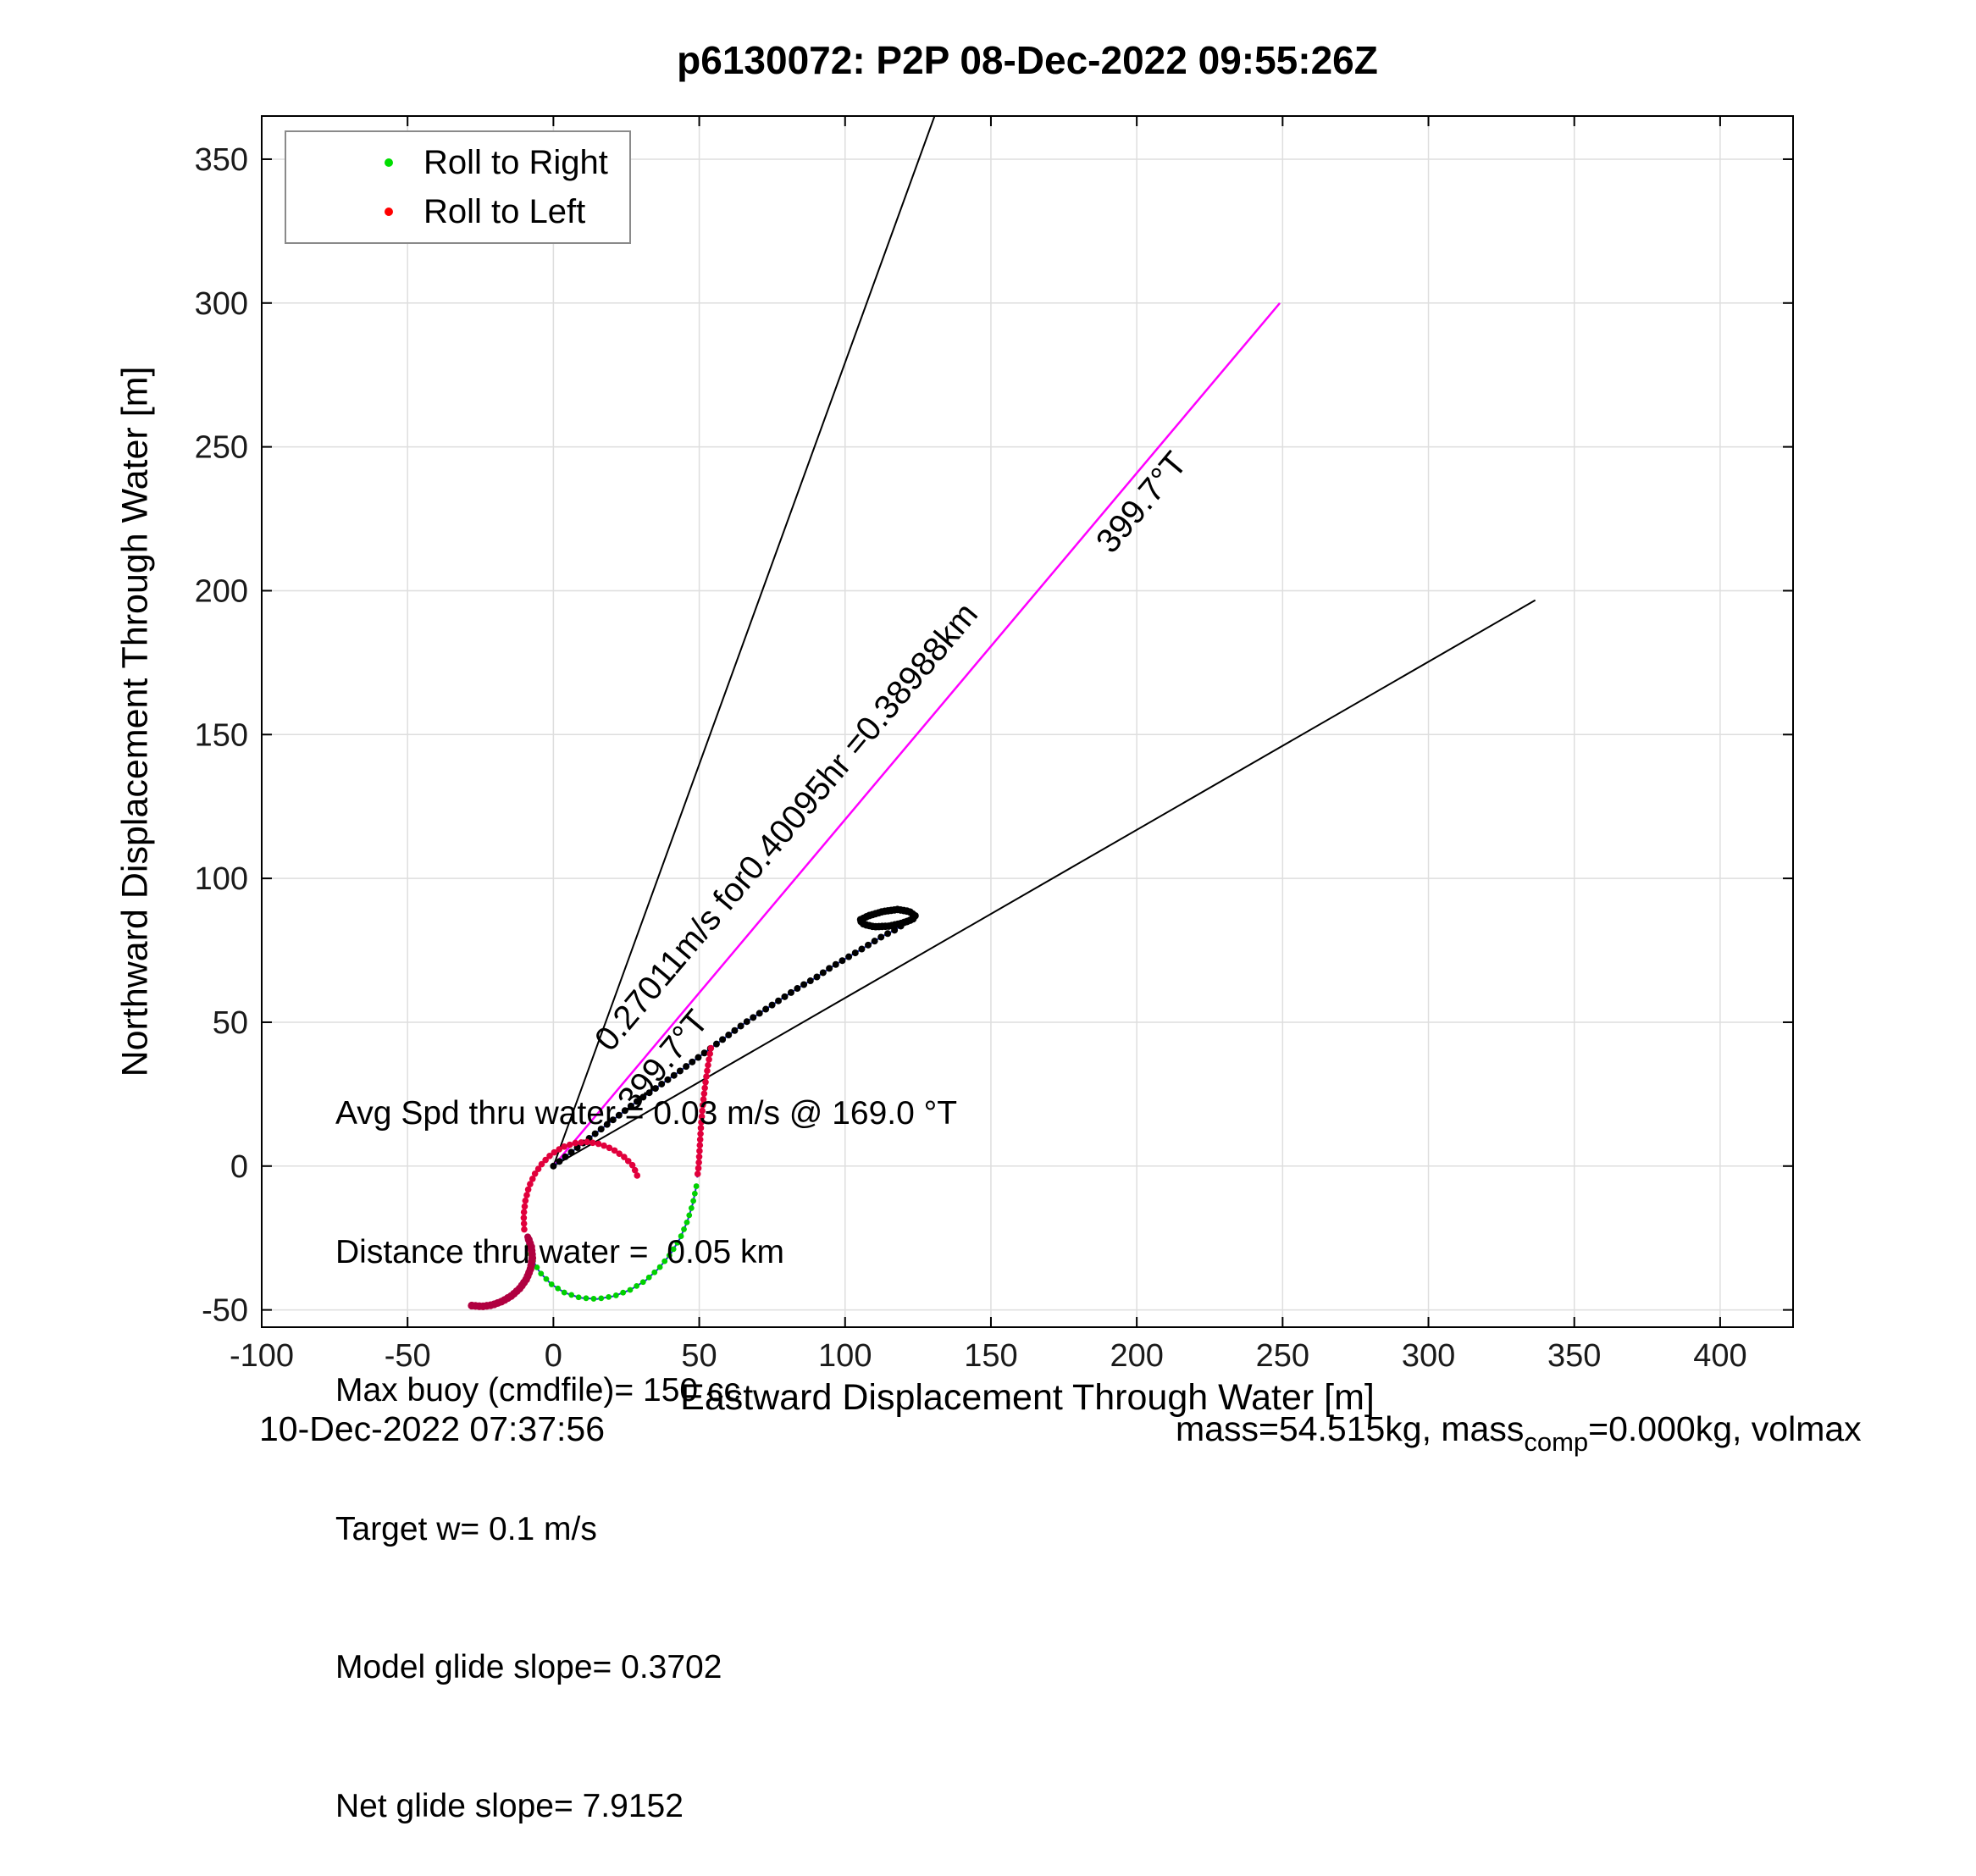 The width and height of the screenshot is (1976, 1876). Describe the element at coordinates (135, 722) in the screenshot. I see `y-axis-label: Northward Displacement Through Water [m]` at that location.